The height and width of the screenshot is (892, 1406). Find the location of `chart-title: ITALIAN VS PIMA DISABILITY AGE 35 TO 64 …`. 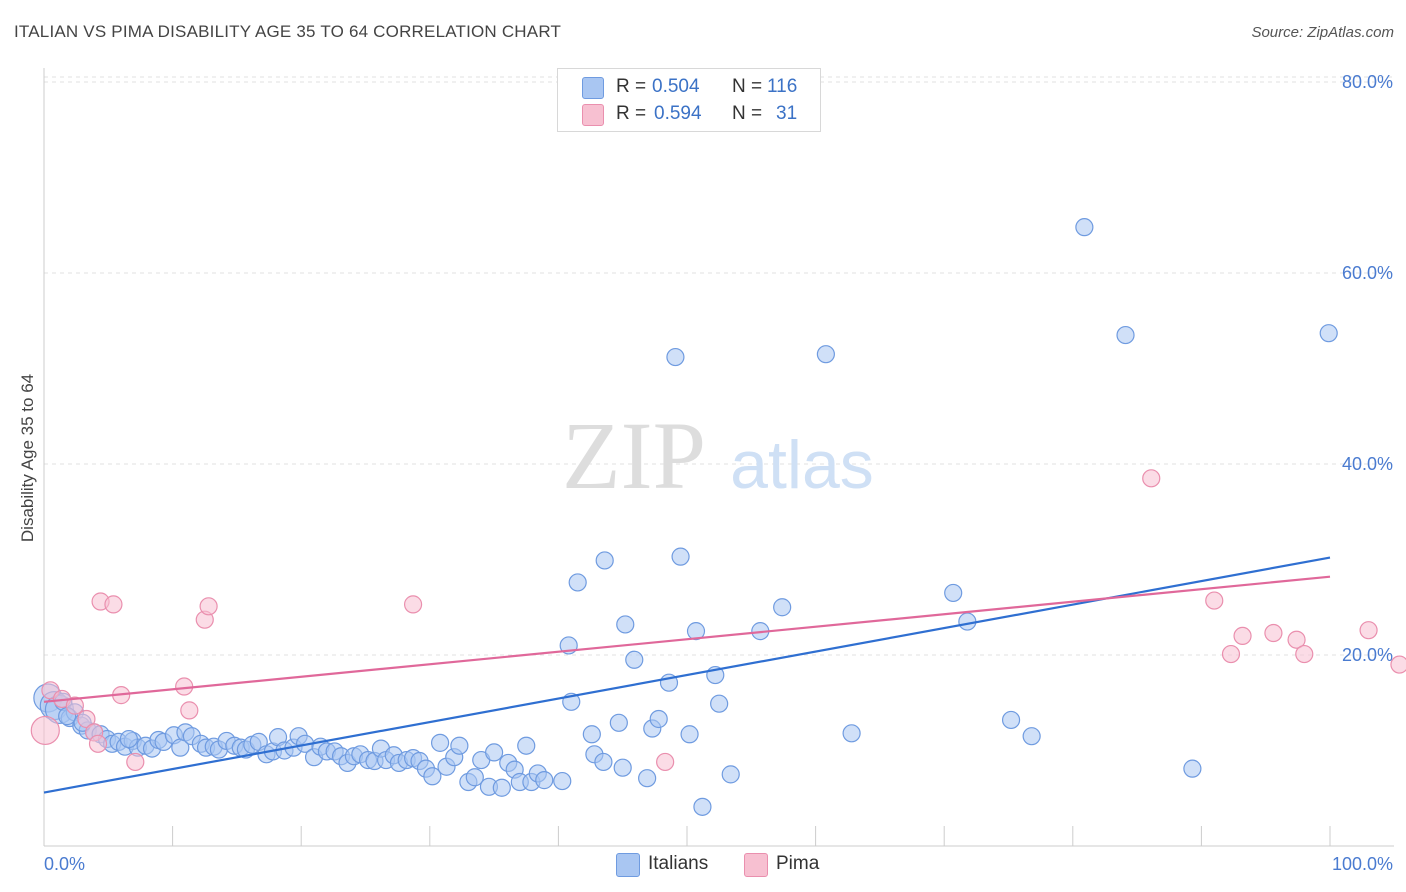

chart-title: ITALIAN VS PIMA DISABILITY AGE 35 TO 64 … is located at coordinates (288, 31).